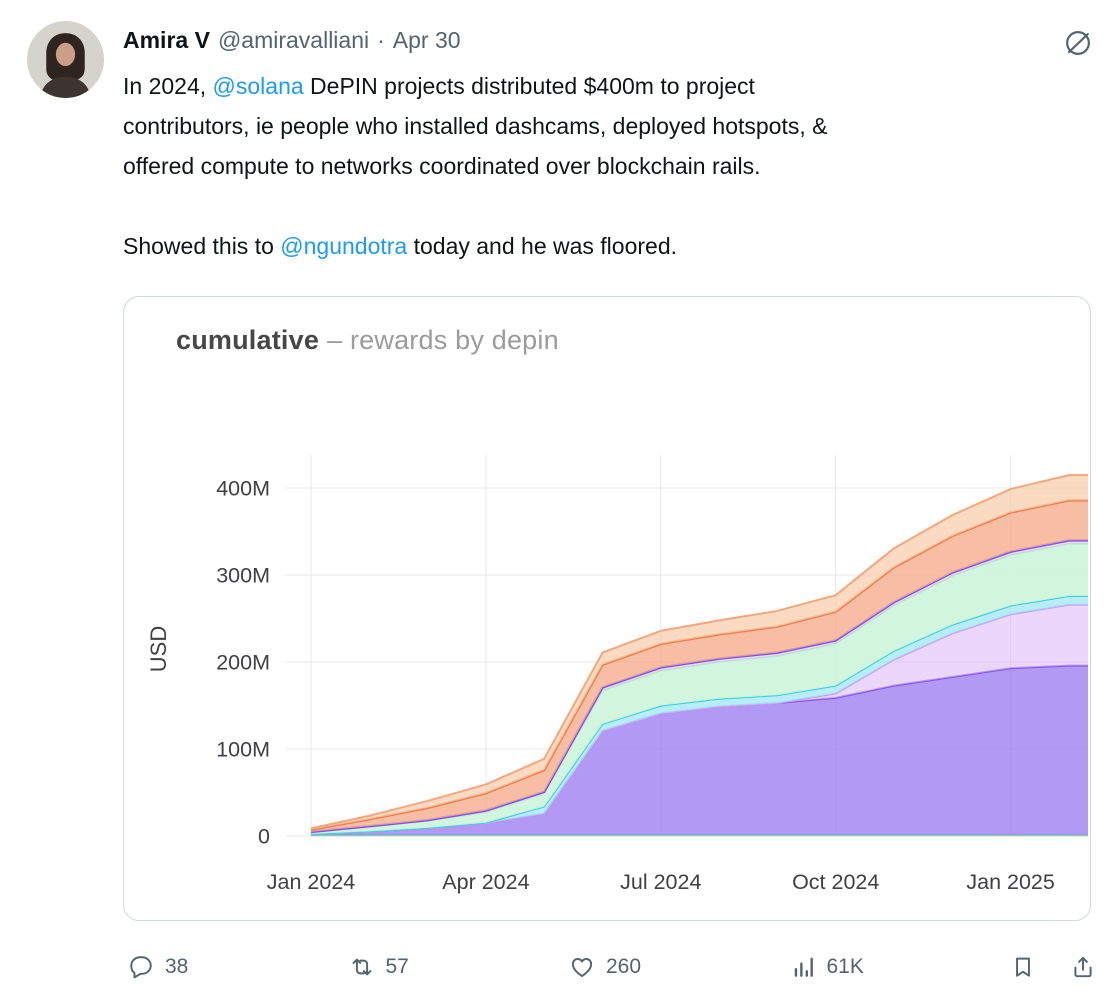 The height and width of the screenshot is (1004, 1120). What do you see at coordinates (397, 966) in the screenshot?
I see `repost-count: 57` at bounding box center [397, 966].